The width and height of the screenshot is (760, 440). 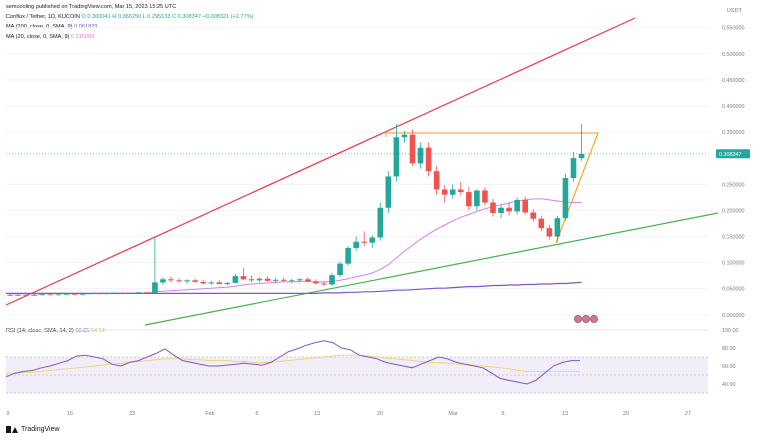 What do you see at coordinates (729, 349) in the screenshot?
I see `rsi-tick-label: 80.00` at bounding box center [729, 349].